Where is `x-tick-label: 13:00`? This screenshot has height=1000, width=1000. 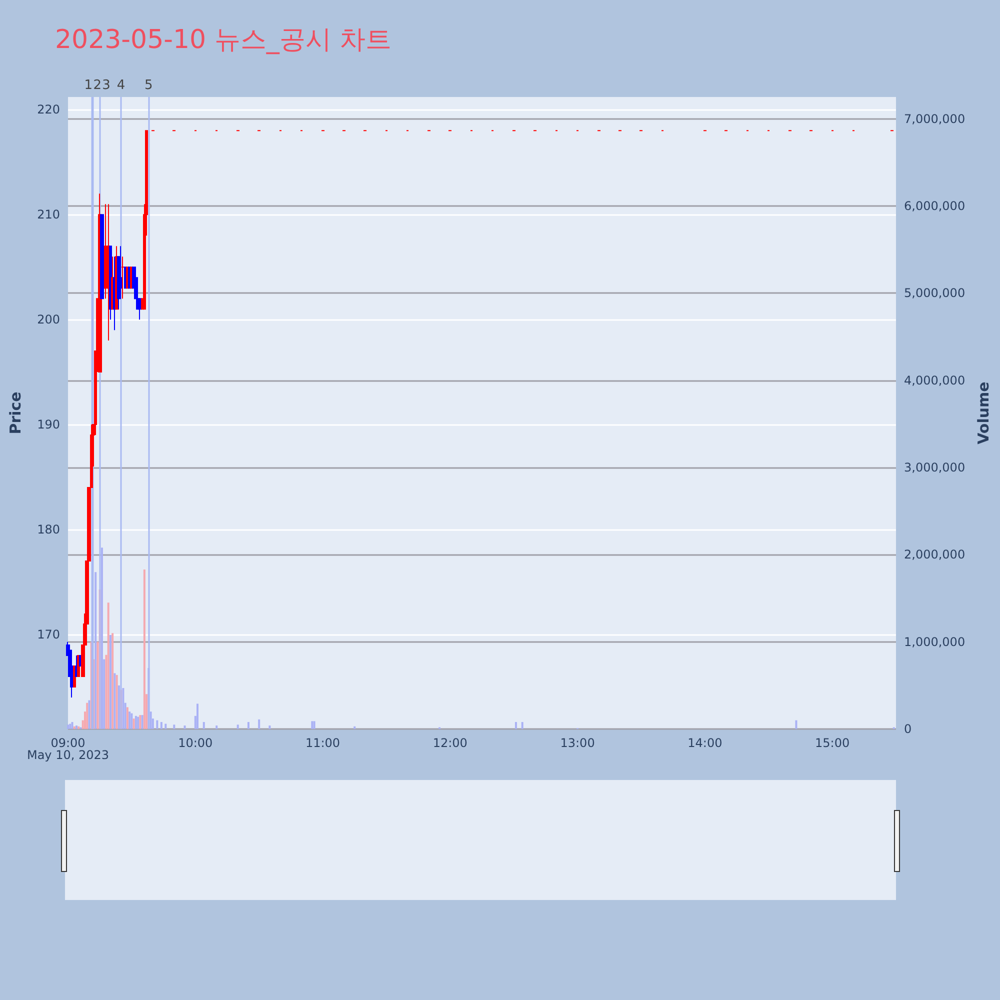 x-tick-label: 13:00 is located at coordinates (577, 743).